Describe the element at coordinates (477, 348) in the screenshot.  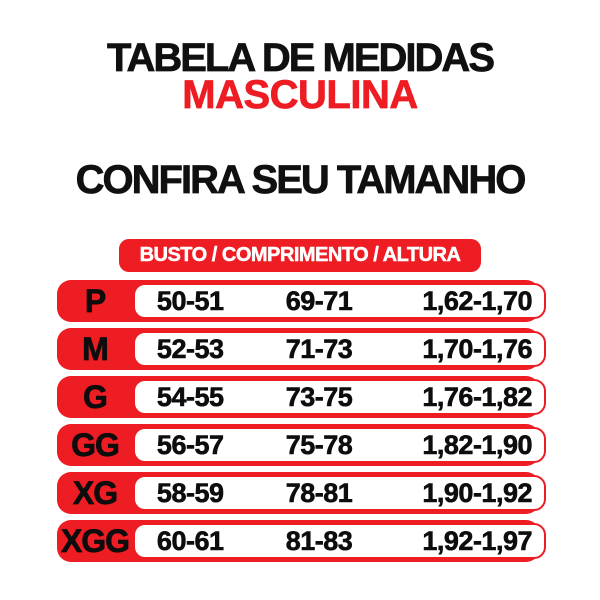
I see `cell-altura: 1,70-1,76` at that location.